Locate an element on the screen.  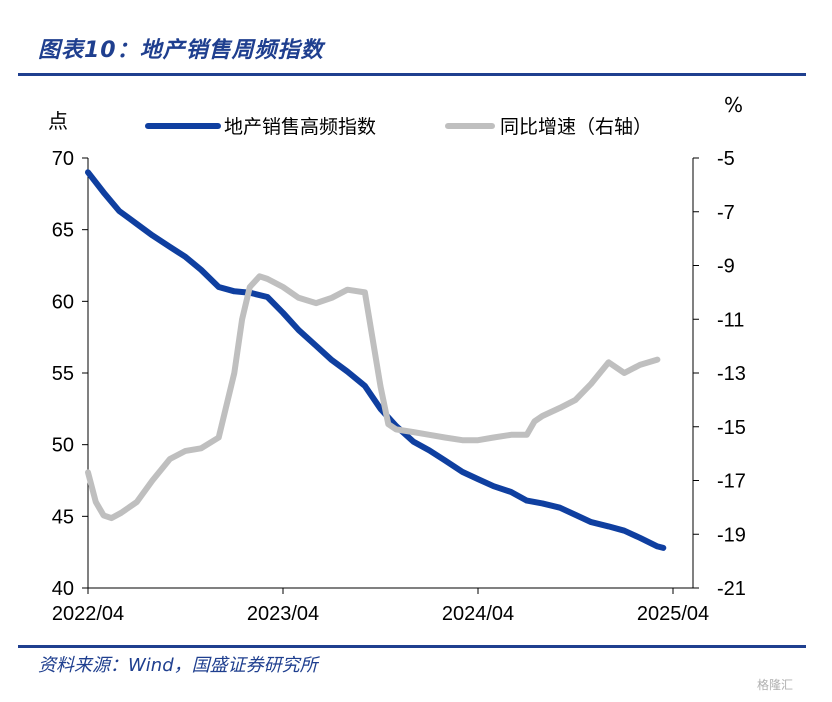
right-tick-label: -15 is located at coordinates (731, 428).